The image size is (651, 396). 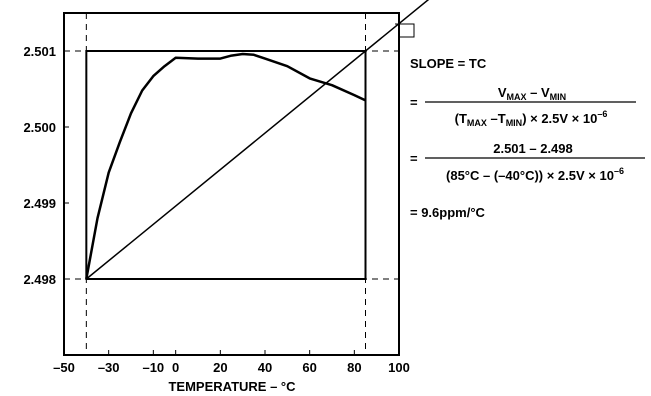 I want to click on x-tick-label-0: –50, so click(x=64, y=367).